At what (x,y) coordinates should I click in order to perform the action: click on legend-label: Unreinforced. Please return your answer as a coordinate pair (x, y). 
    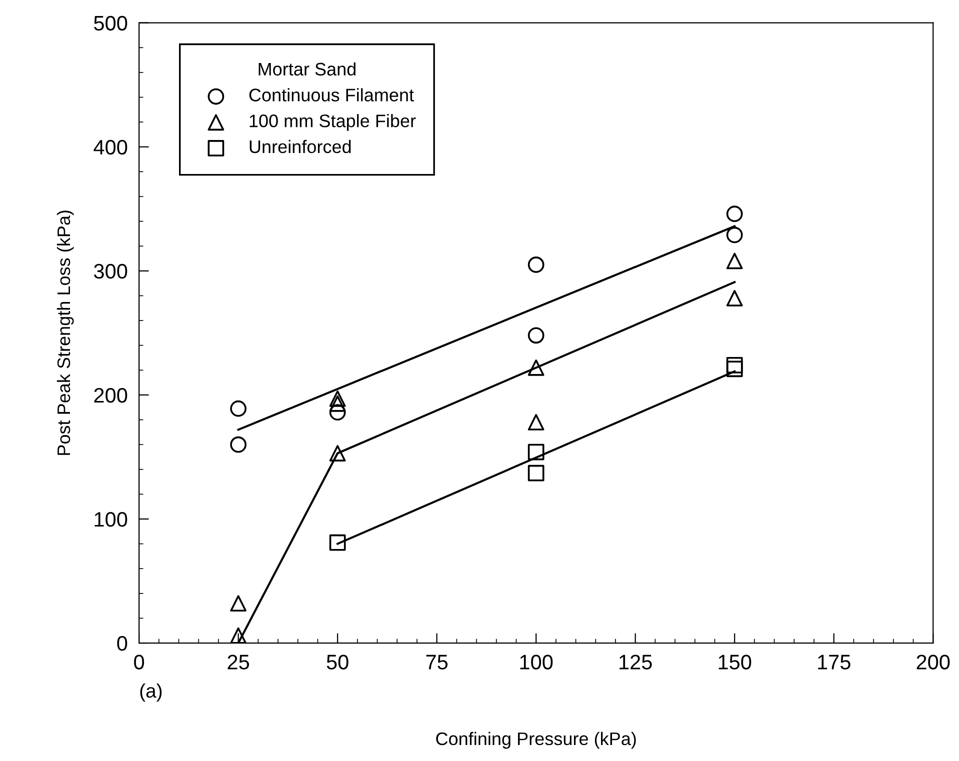
    Looking at the image, I should click on (300, 147).